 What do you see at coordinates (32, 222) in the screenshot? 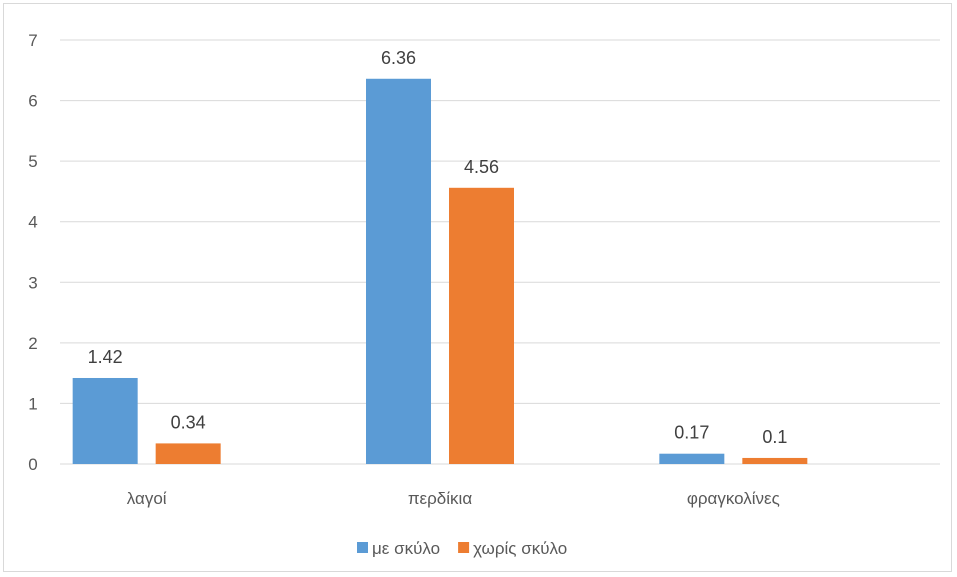
I see `y-tick-label-4: 4` at bounding box center [32, 222].